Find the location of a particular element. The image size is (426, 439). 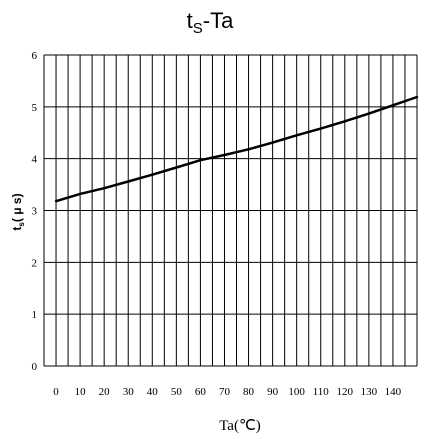

chart-title: tS-Ta is located at coordinates (210, 22).